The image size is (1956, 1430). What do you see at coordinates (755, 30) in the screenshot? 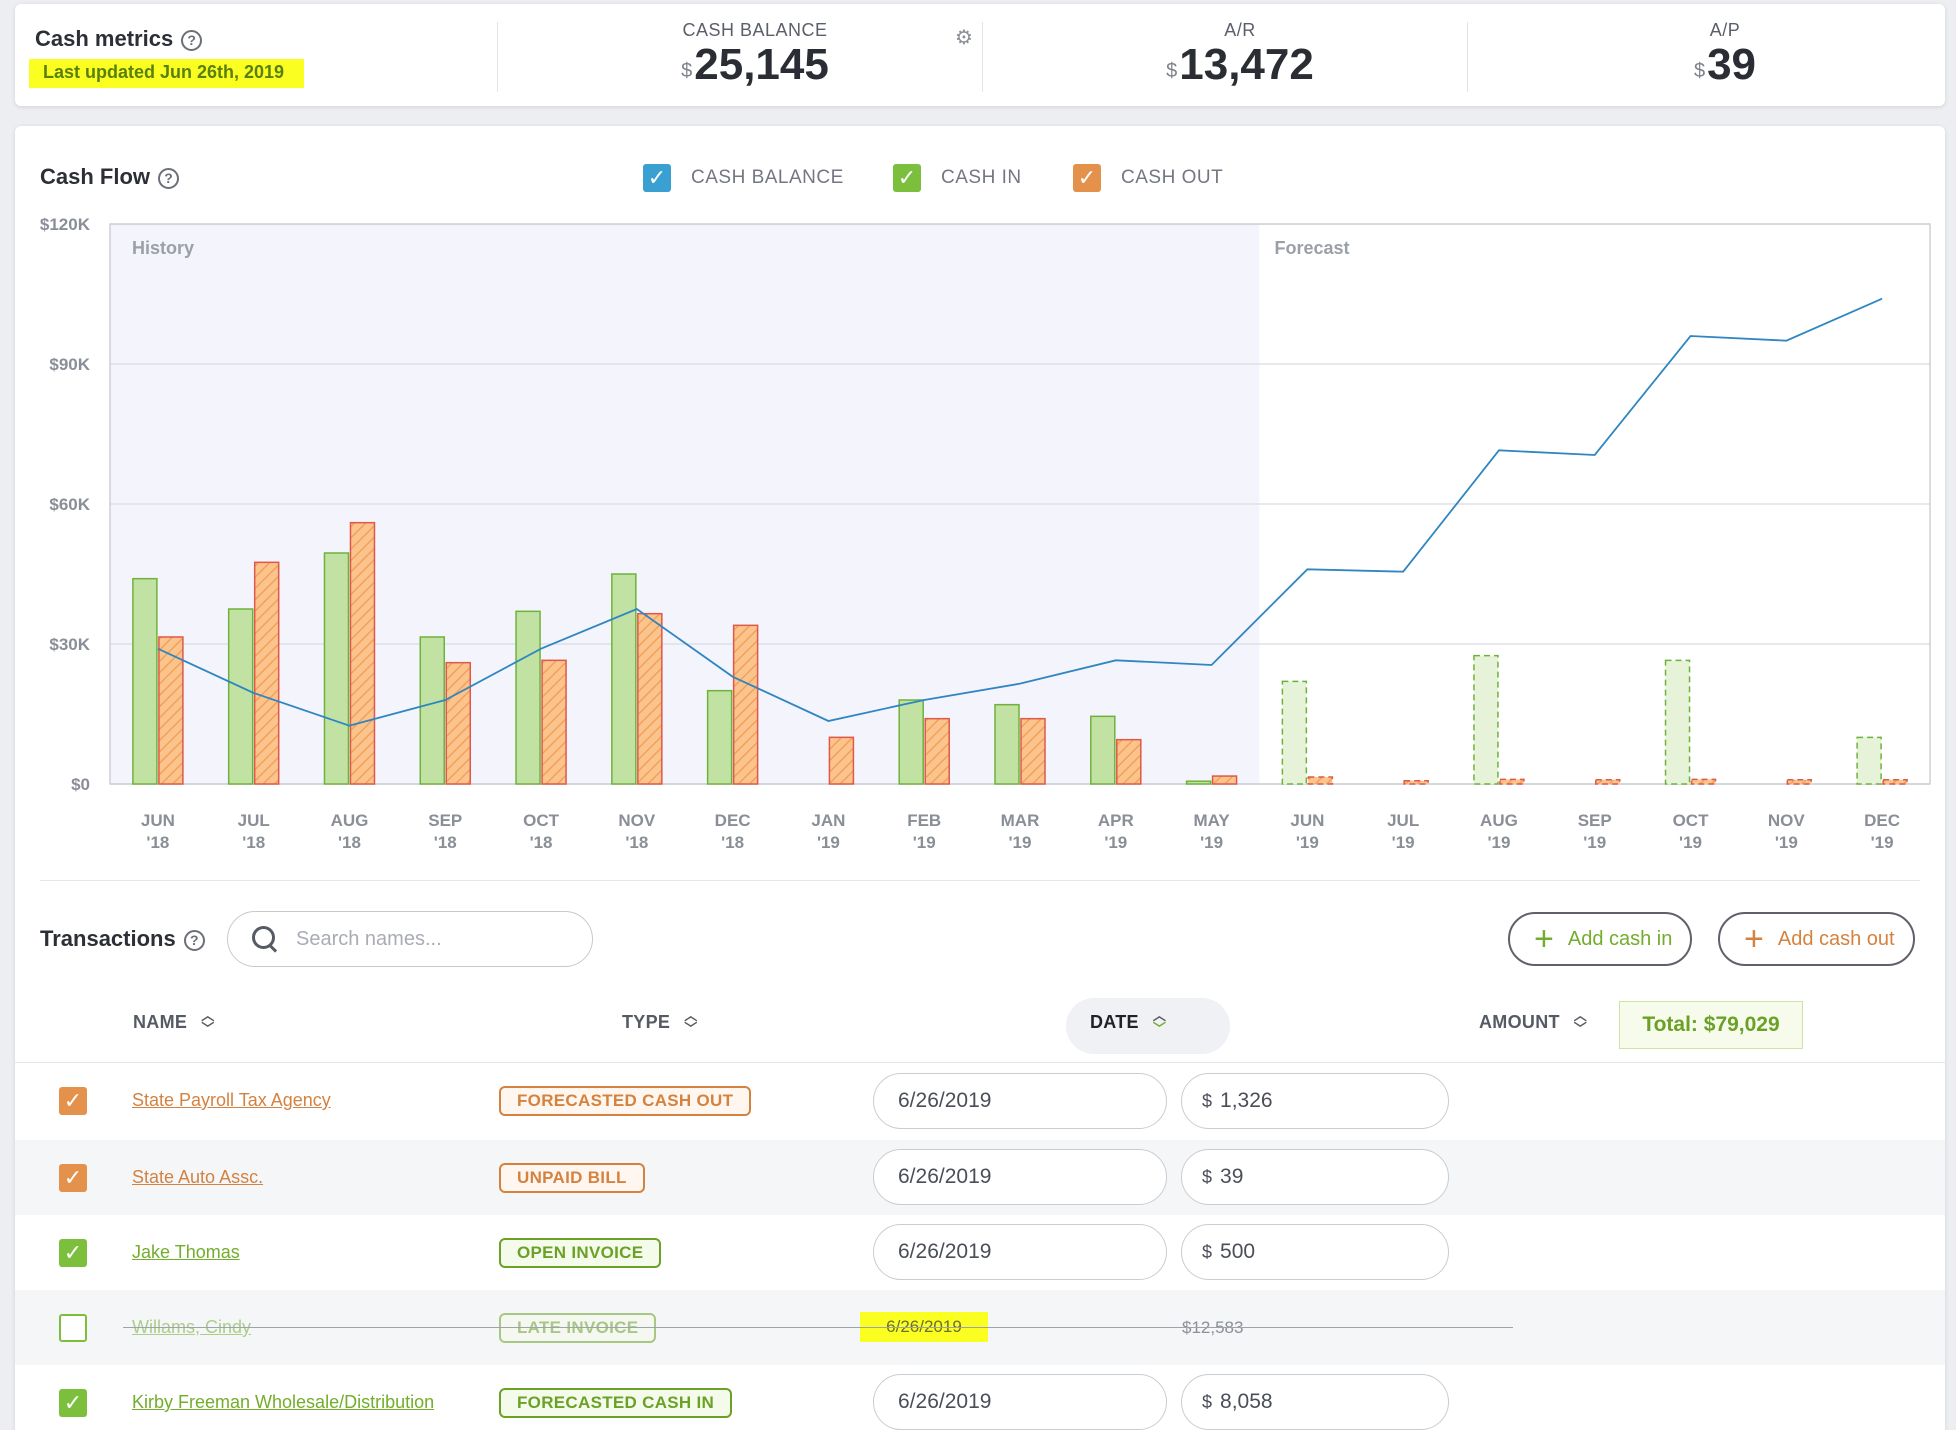
I see `metric-label: CASH BALANCE` at bounding box center [755, 30].